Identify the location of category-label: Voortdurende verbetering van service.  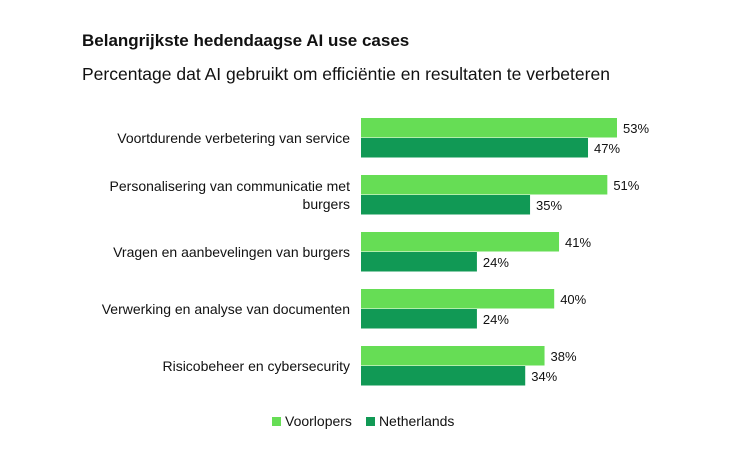
(233, 138).